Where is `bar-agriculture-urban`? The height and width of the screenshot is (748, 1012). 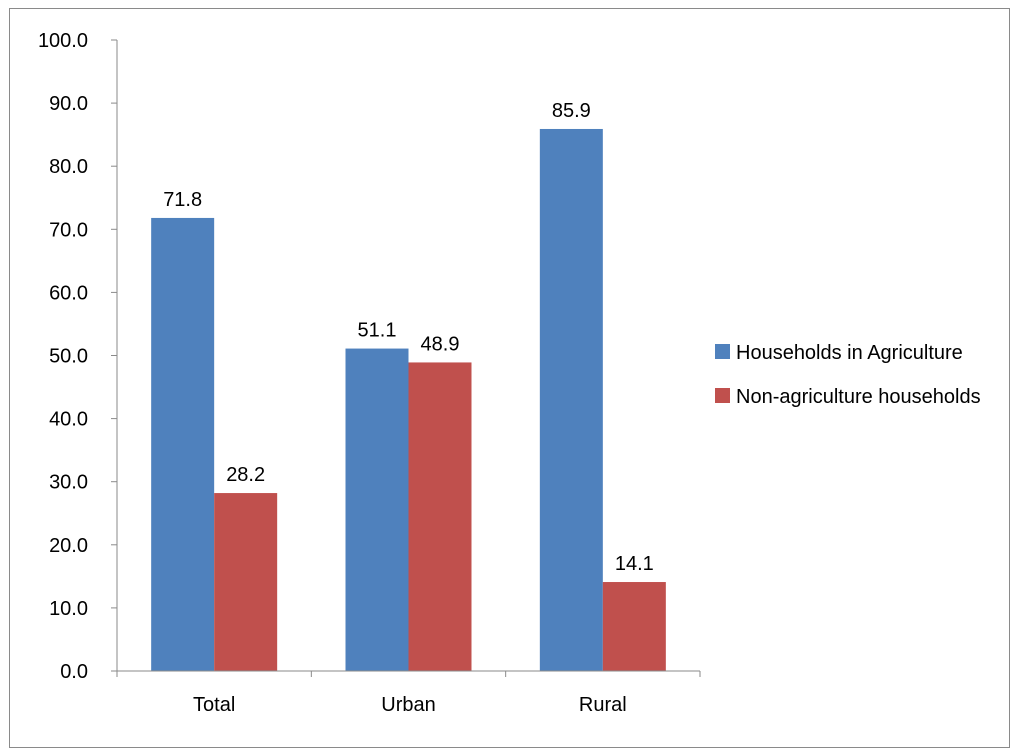
bar-agriculture-urban is located at coordinates (377, 509).